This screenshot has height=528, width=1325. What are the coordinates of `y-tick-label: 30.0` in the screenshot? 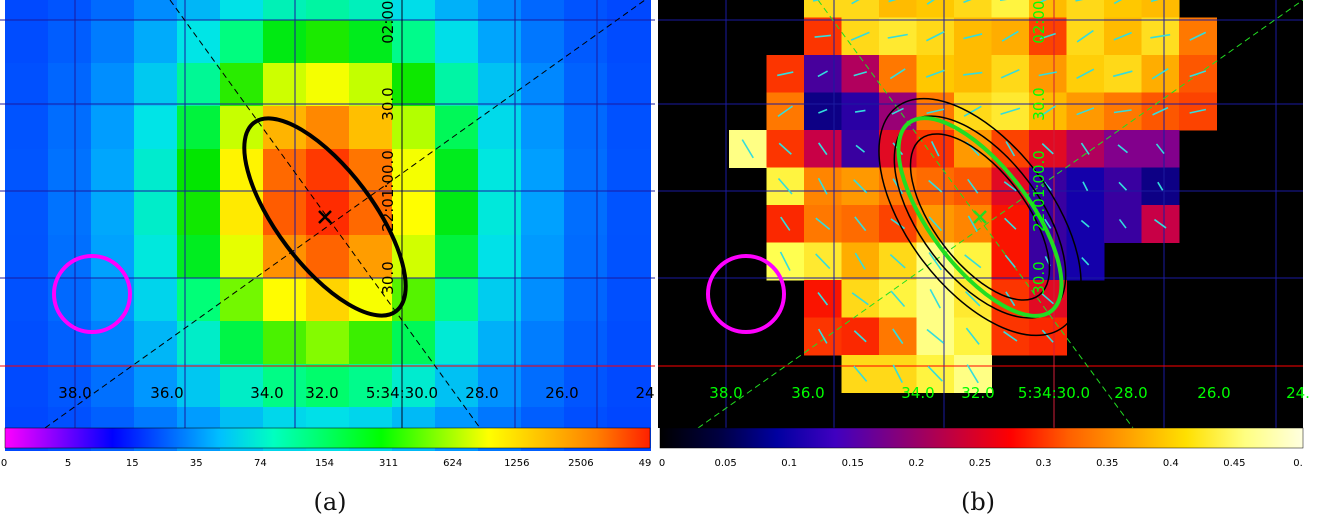 It's located at (388, 277).